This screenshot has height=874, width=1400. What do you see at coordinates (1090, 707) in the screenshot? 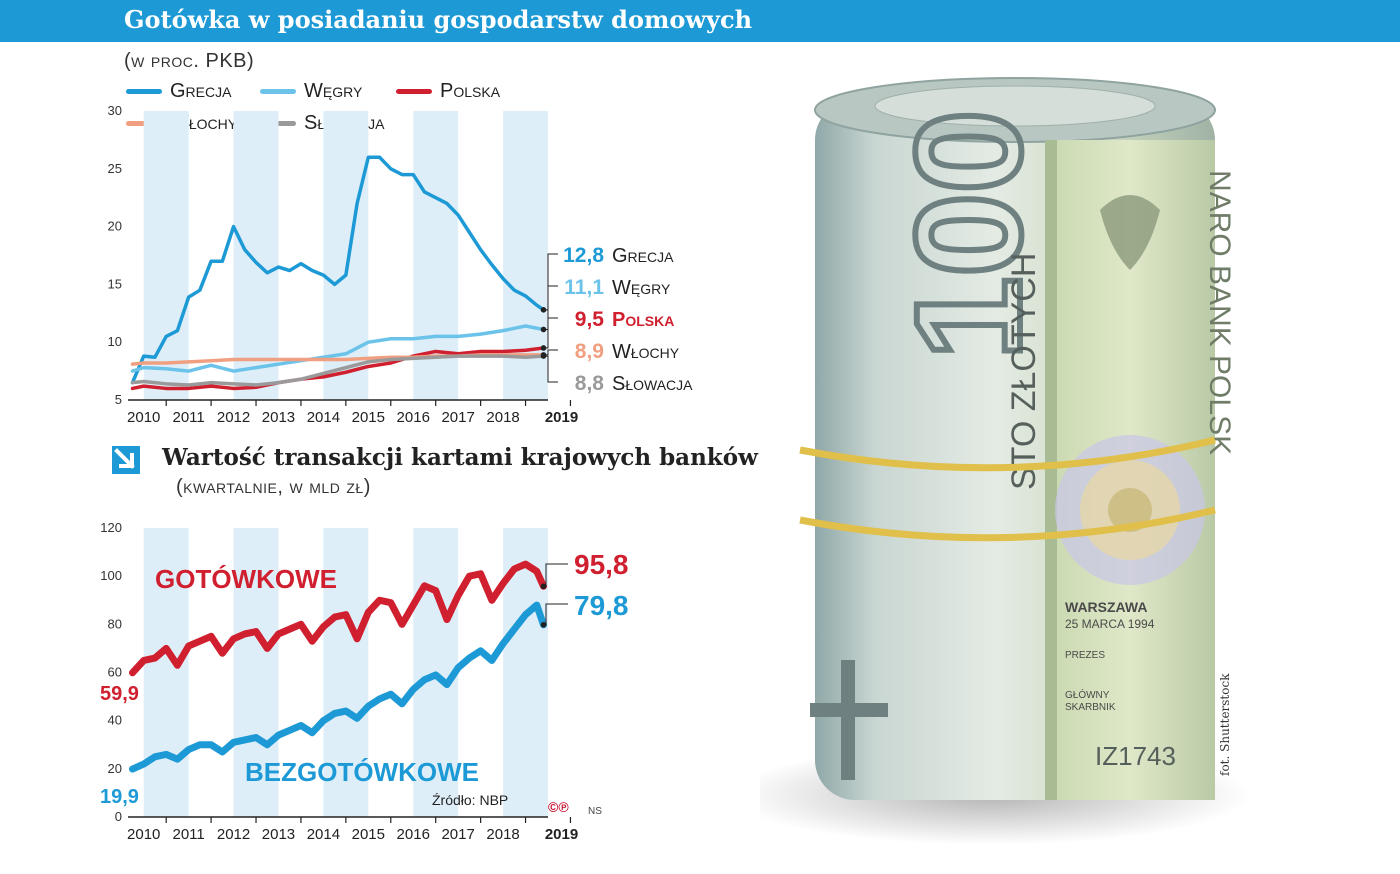
I see `skarbnik-text-2: SKARBNIK` at bounding box center [1090, 707].